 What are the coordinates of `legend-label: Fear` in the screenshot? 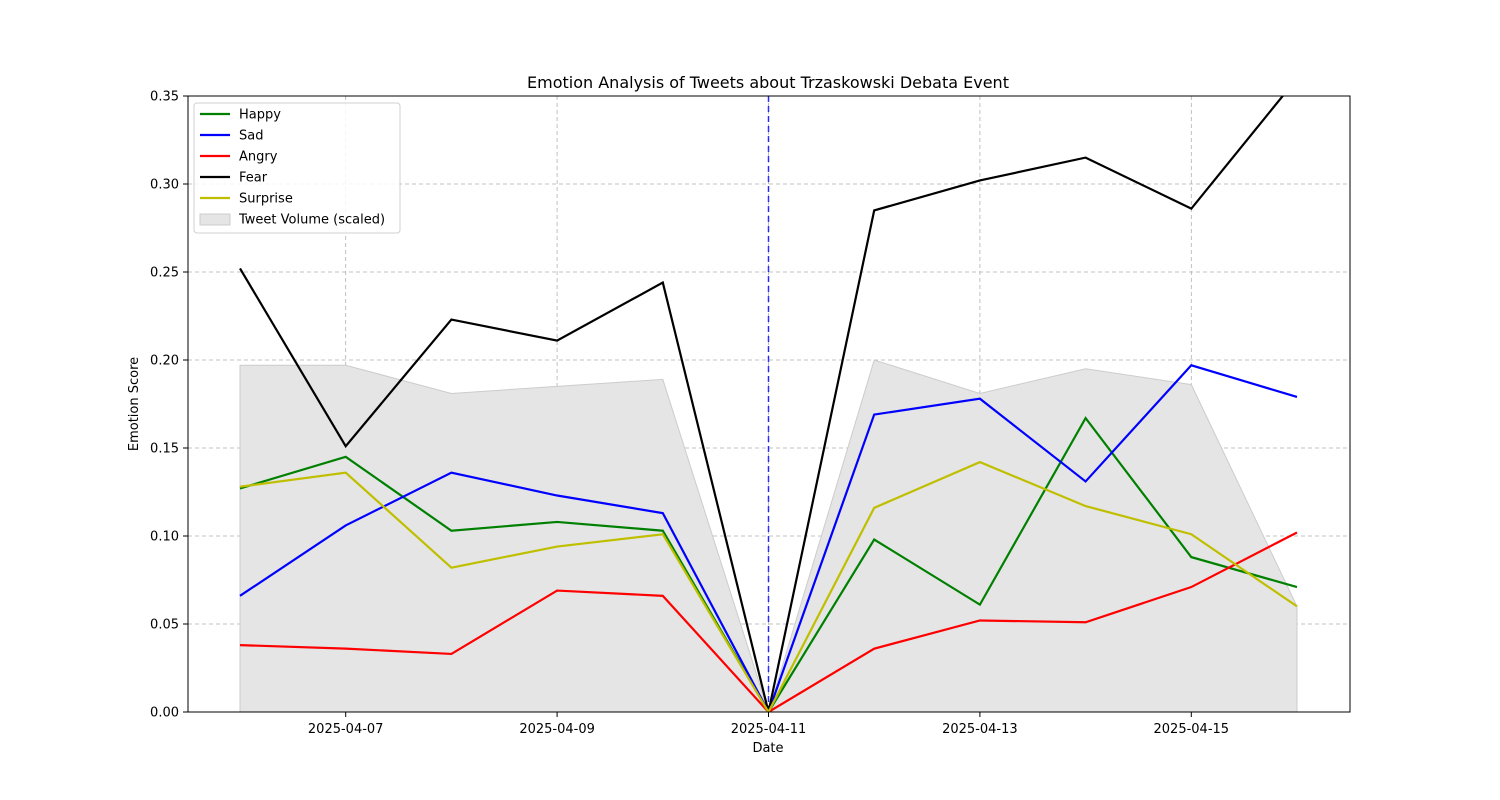 It's located at (253, 178).